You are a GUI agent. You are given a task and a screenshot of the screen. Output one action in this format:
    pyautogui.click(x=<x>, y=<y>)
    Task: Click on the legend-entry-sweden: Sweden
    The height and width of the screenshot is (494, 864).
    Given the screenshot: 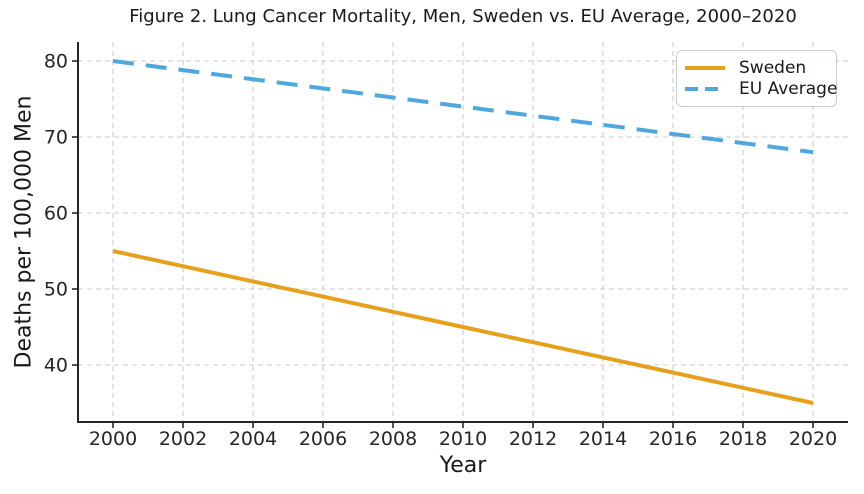 What is the action you would take?
    pyautogui.click(x=755, y=68)
    